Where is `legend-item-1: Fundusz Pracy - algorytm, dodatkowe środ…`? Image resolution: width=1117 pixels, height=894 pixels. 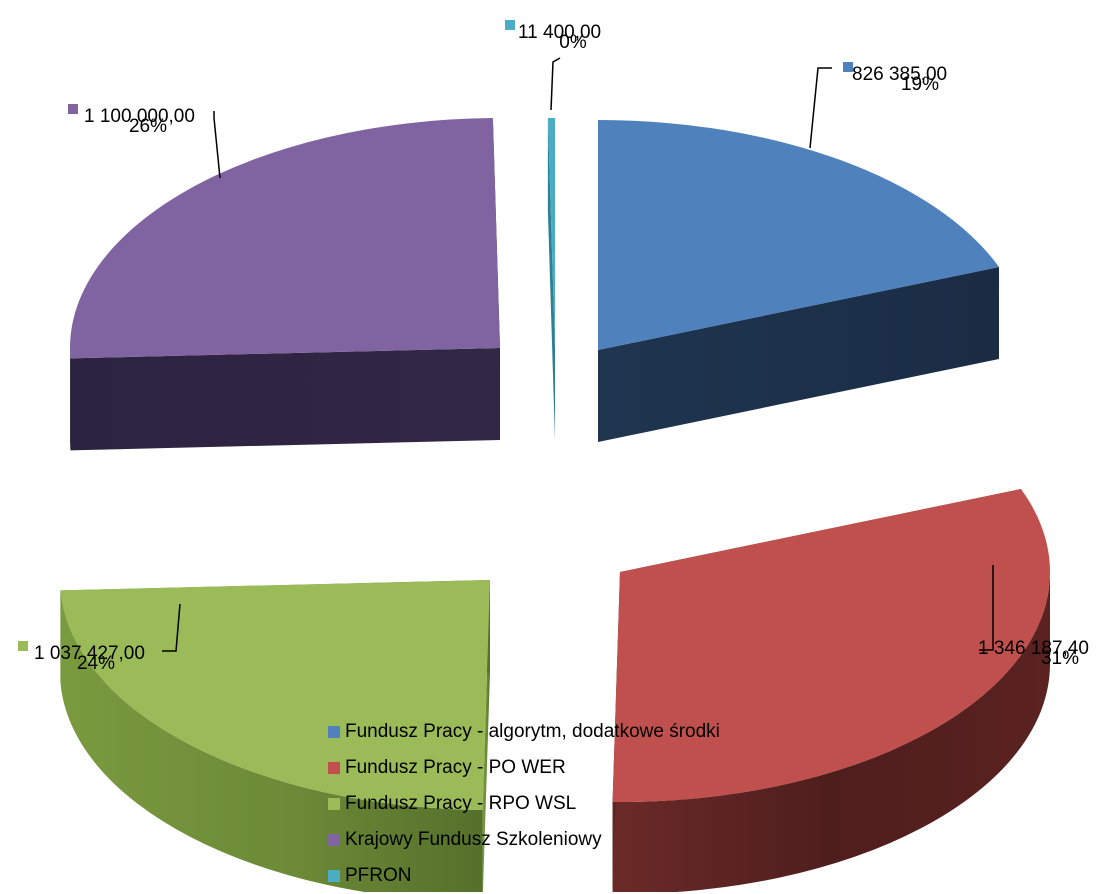 legend-item-1: Fundusz Pracy - algorytm, dodatkowe środ… is located at coordinates (524, 732).